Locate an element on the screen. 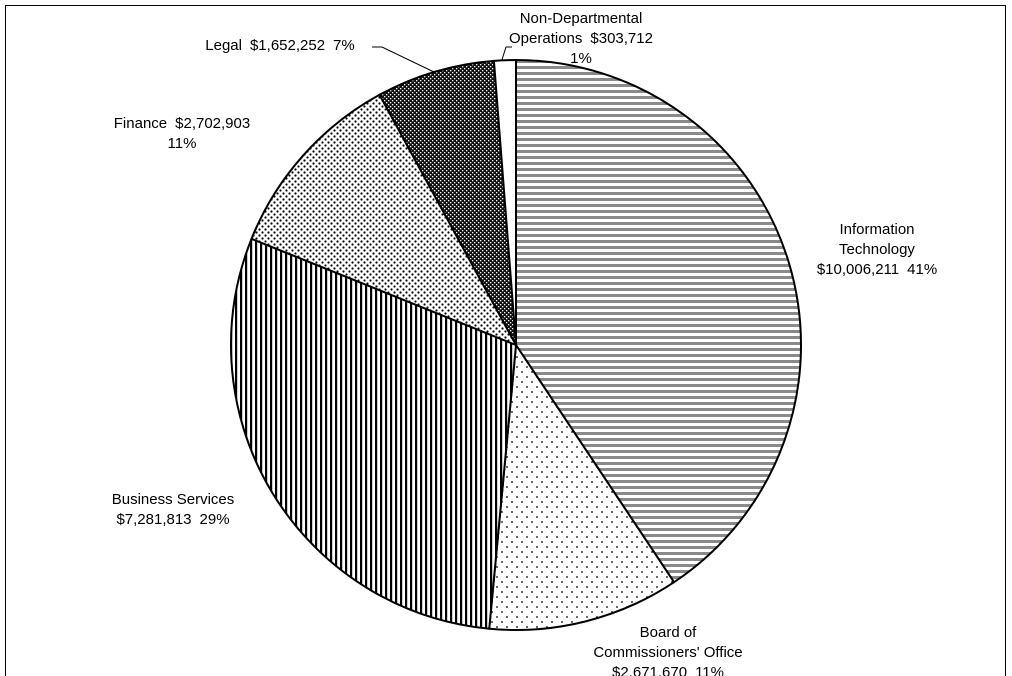  slice-value-label: $10,006,211 is located at coordinates (858, 269).